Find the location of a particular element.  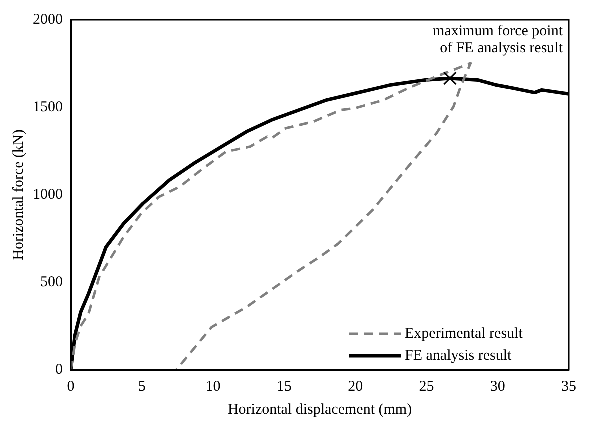

x-tick-label: 5 is located at coordinates (142, 386).